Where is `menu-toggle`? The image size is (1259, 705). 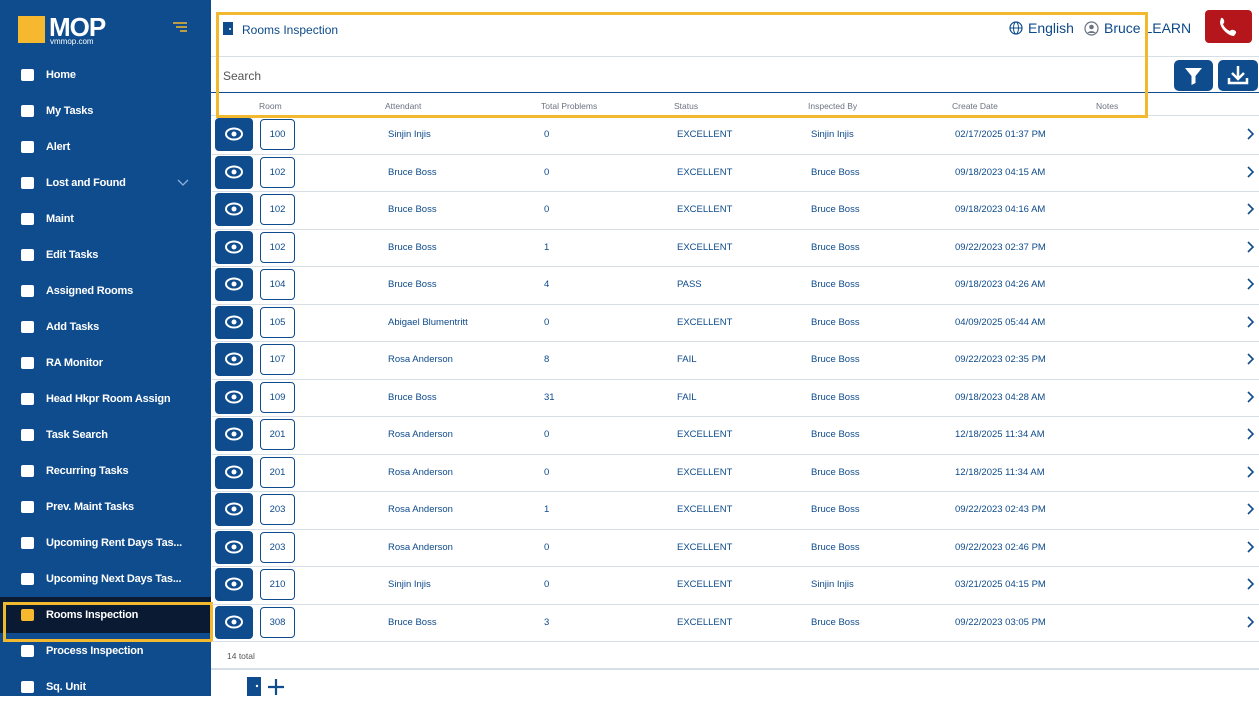 menu-toggle is located at coordinates (180, 27).